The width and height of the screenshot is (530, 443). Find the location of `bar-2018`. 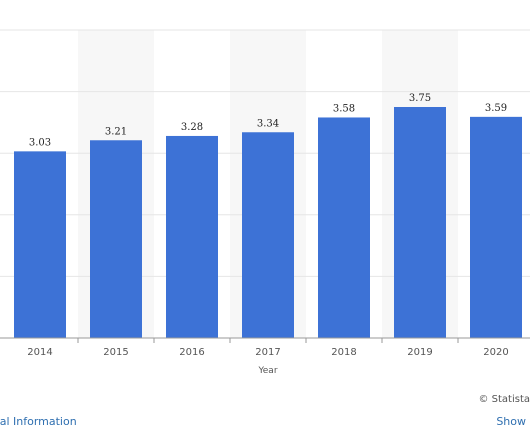

bar-2018 is located at coordinates (344, 227).